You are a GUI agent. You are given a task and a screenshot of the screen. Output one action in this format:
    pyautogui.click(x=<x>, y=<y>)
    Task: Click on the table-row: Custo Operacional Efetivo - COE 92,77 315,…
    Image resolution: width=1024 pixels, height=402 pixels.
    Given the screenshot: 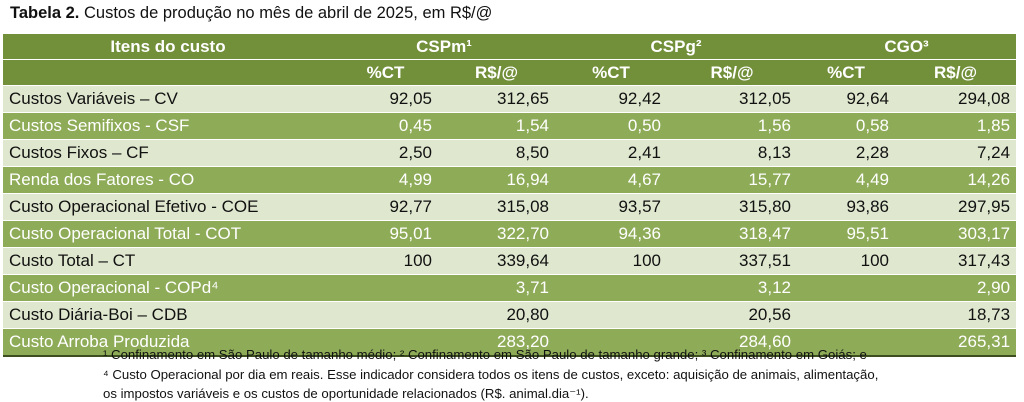 What is the action you would take?
    pyautogui.click(x=510, y=207)
    